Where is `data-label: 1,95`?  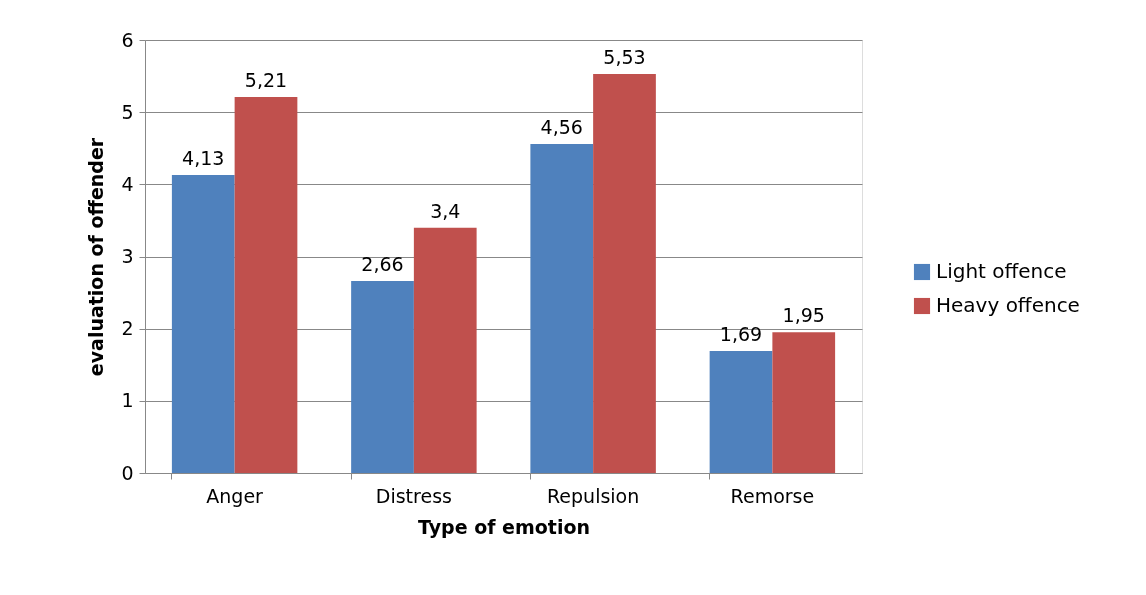 data-label: 1,95 is located at coordinates (803, 315).